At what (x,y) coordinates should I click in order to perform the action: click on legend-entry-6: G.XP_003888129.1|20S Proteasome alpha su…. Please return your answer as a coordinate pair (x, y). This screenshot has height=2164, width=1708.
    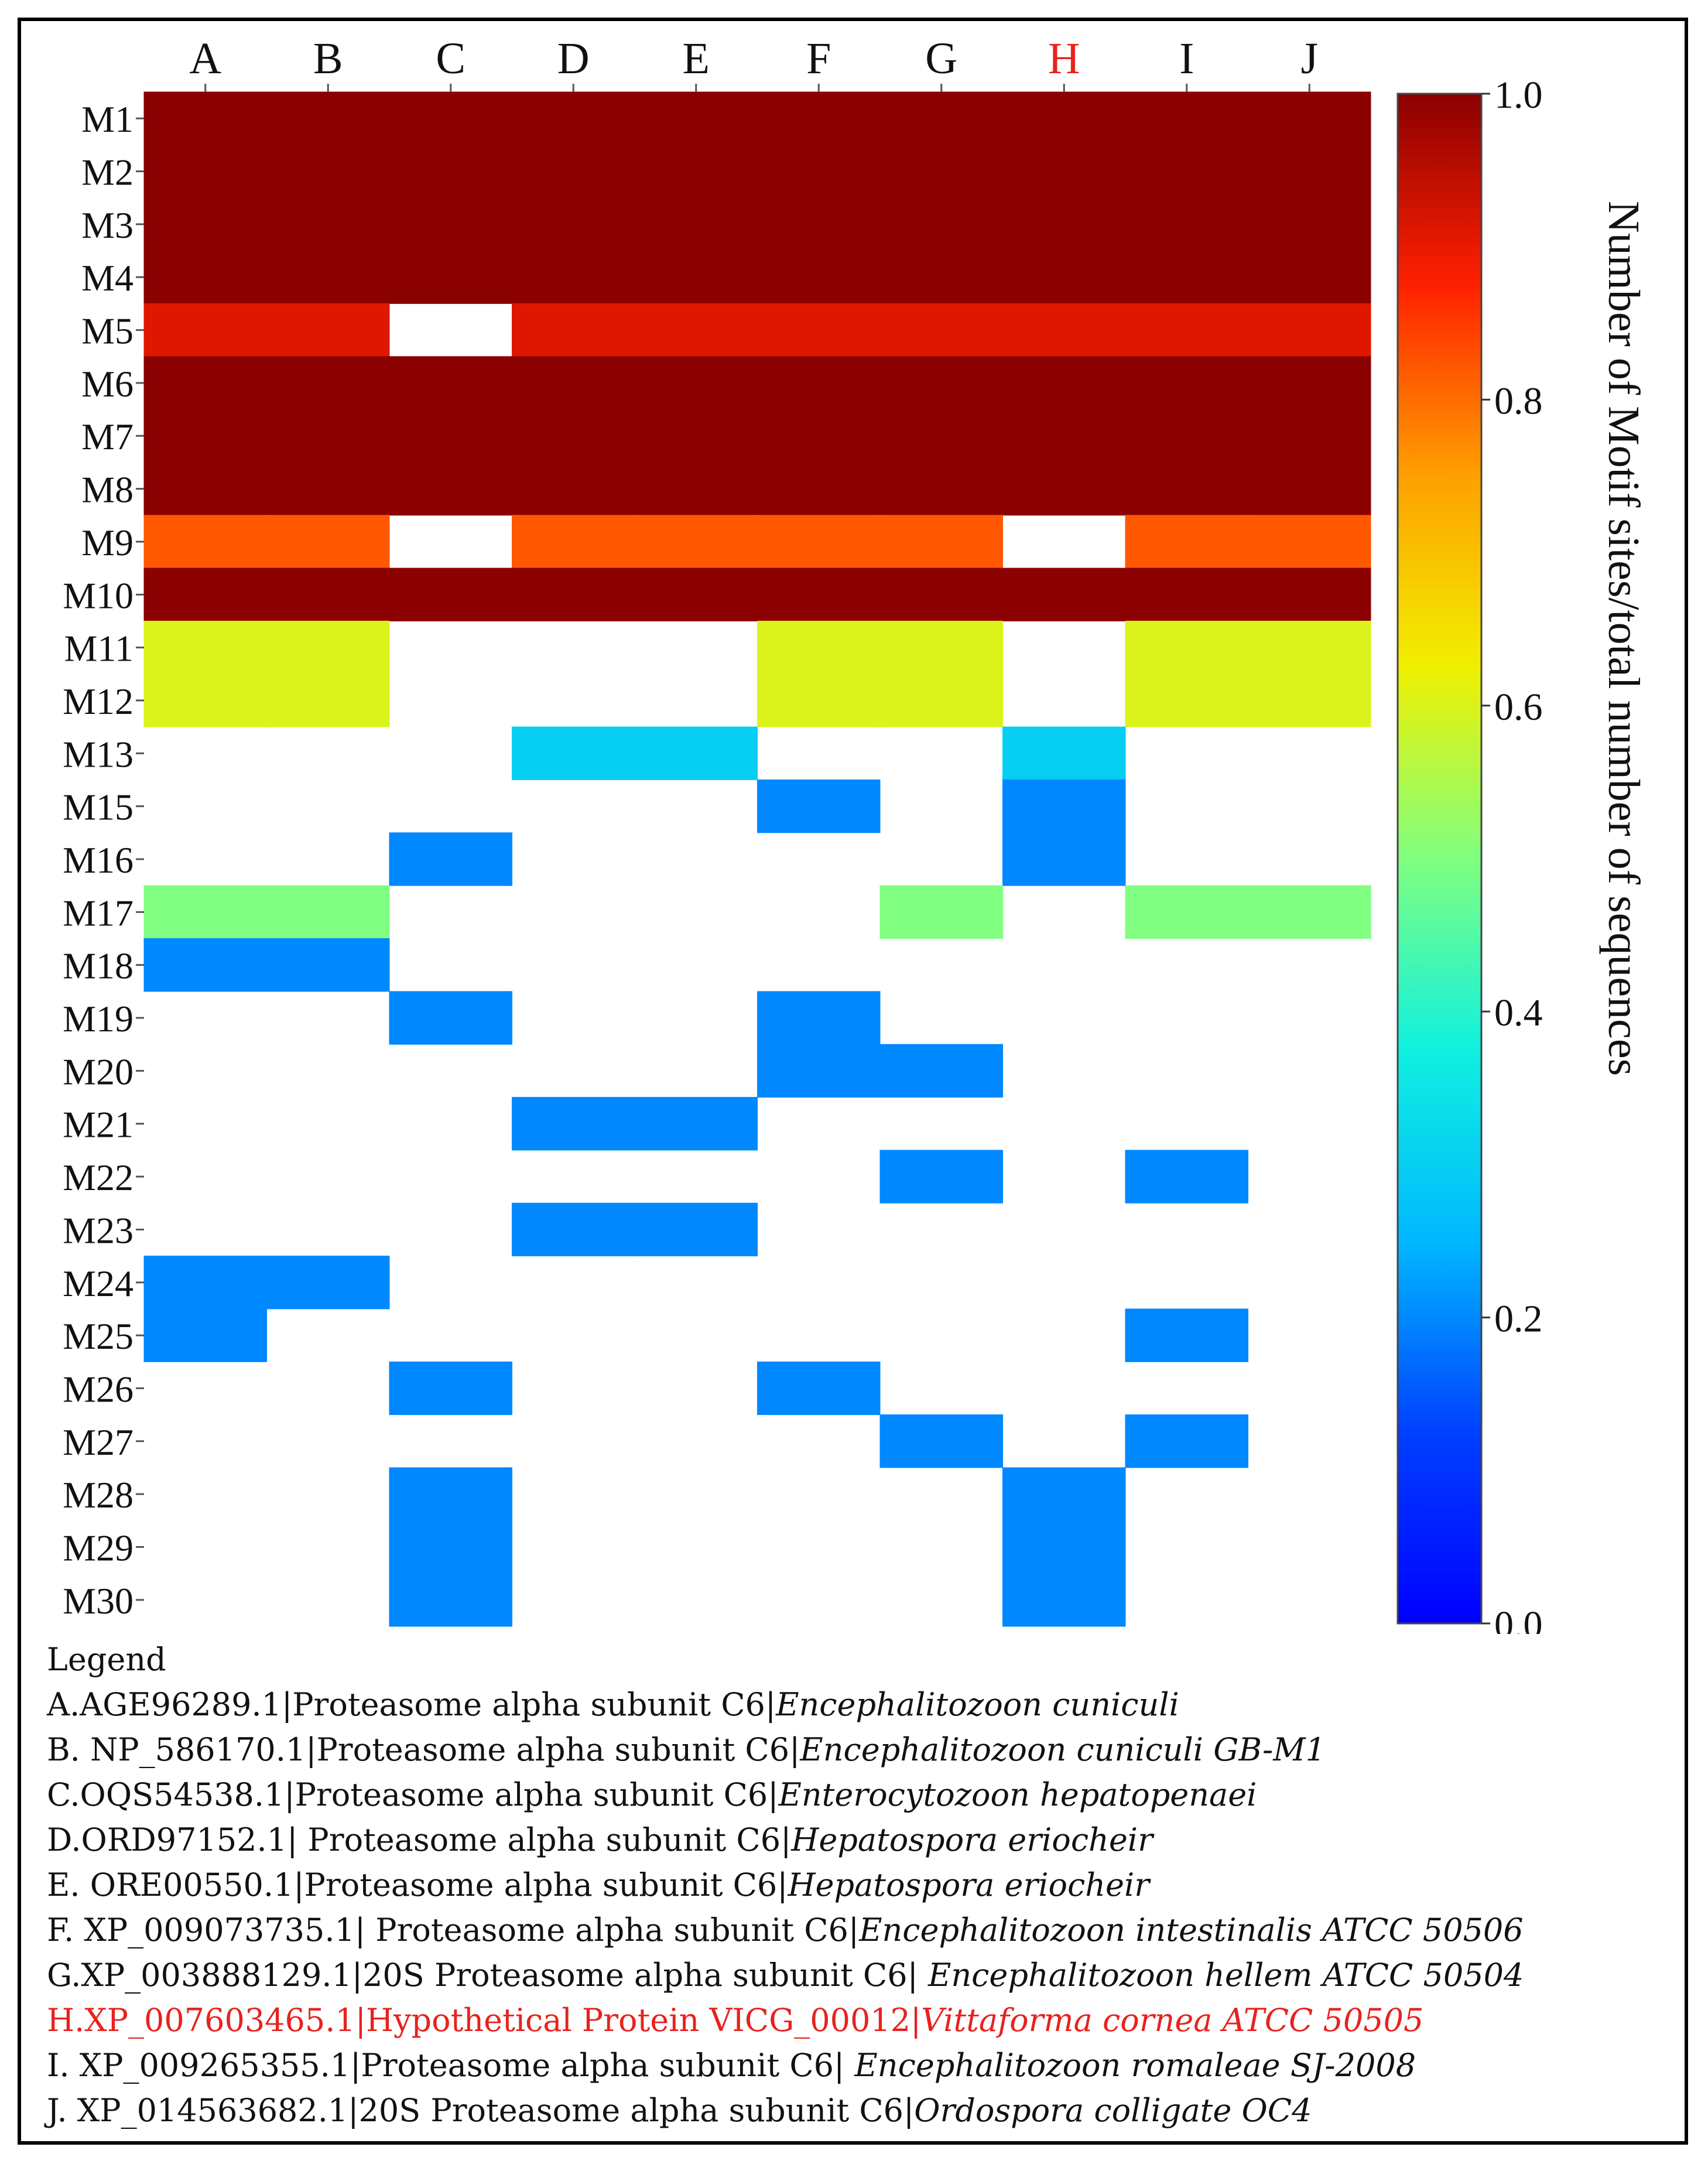
    Looking at the image, I should click on (855, 1975).